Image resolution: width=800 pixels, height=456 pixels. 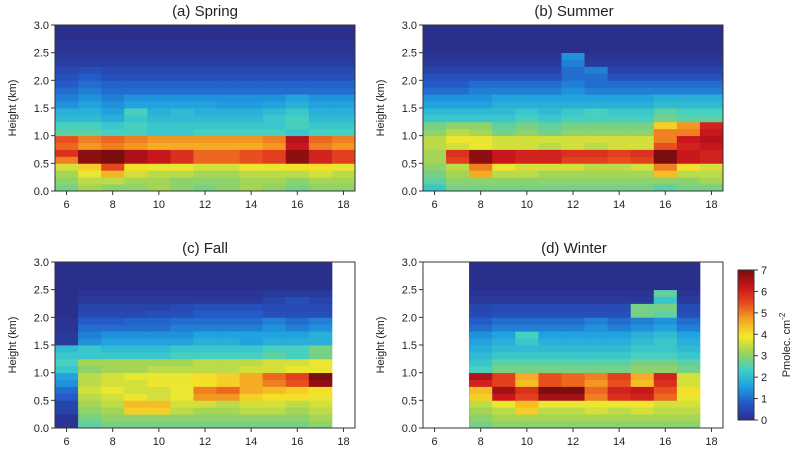 What do you see at coordinates (409, 263) in the screenshot?
I see `y-tick-label: 3.0` at bounding box center [409, 263].